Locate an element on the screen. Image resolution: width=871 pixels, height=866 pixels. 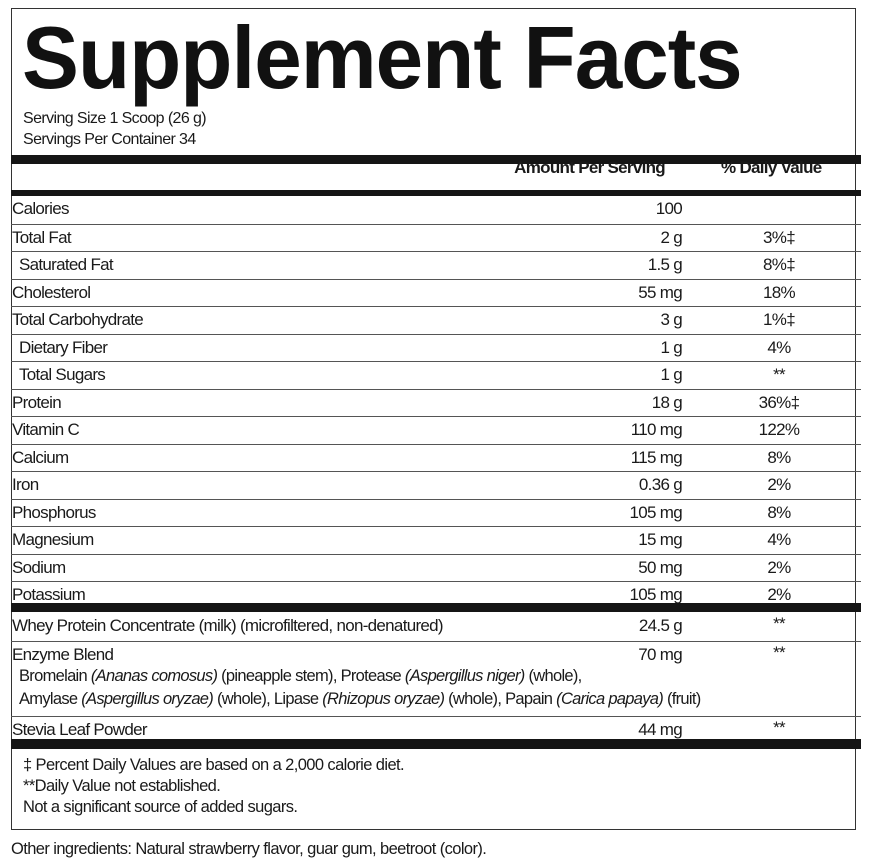
nutrient-name: Iron is located at coordinates (25, 484).